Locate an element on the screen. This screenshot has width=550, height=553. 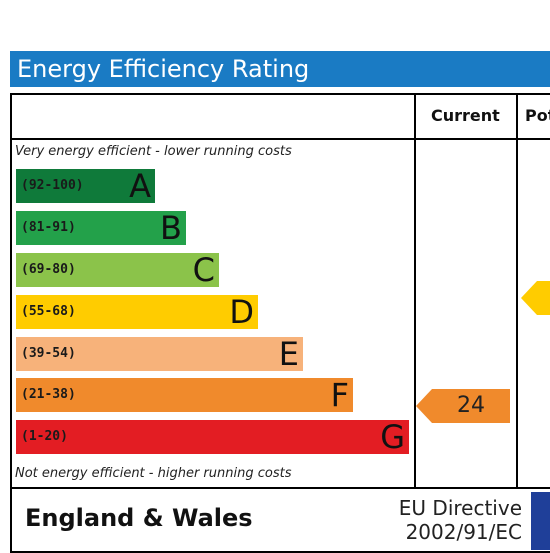
current-column-header: Current is located at coordinates (465, 115).